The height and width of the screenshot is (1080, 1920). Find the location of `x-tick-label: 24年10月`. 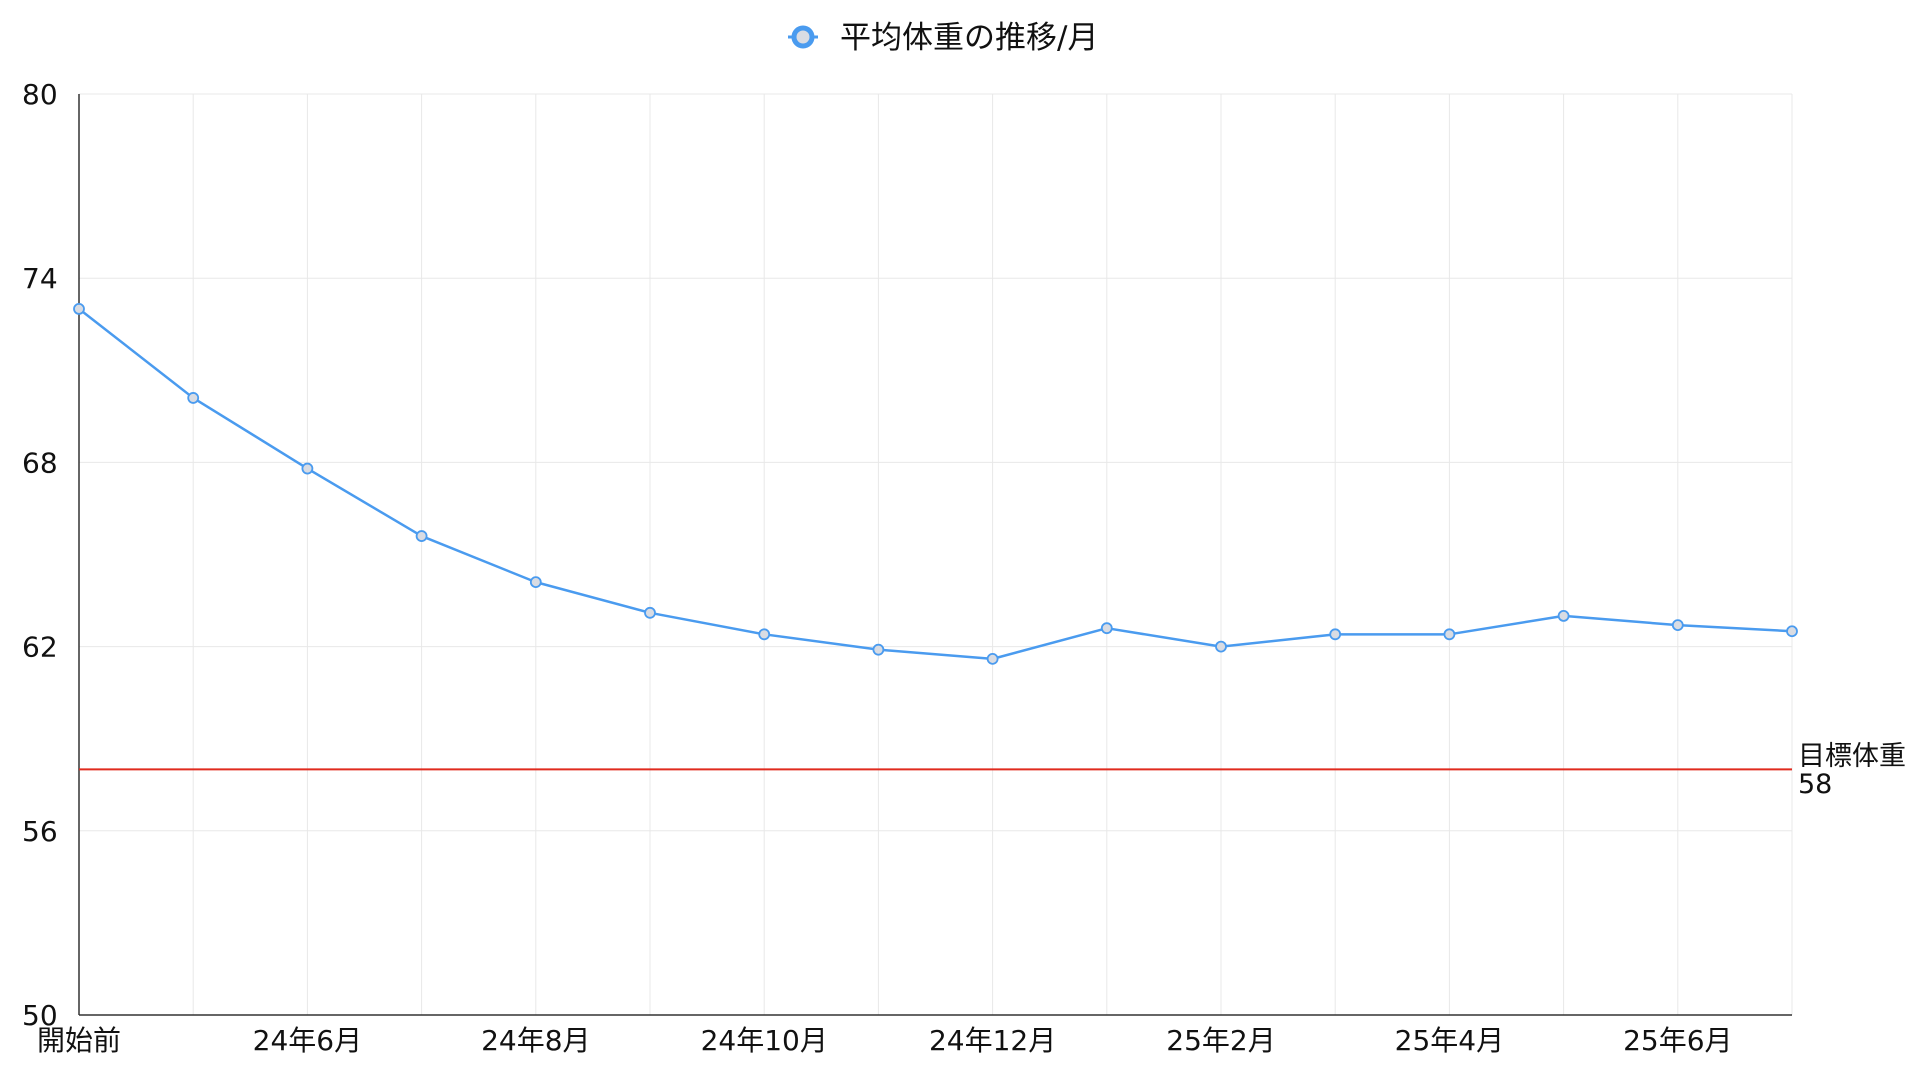

x-tick-label: 24年10月 is located at coordinates (764, 1040).